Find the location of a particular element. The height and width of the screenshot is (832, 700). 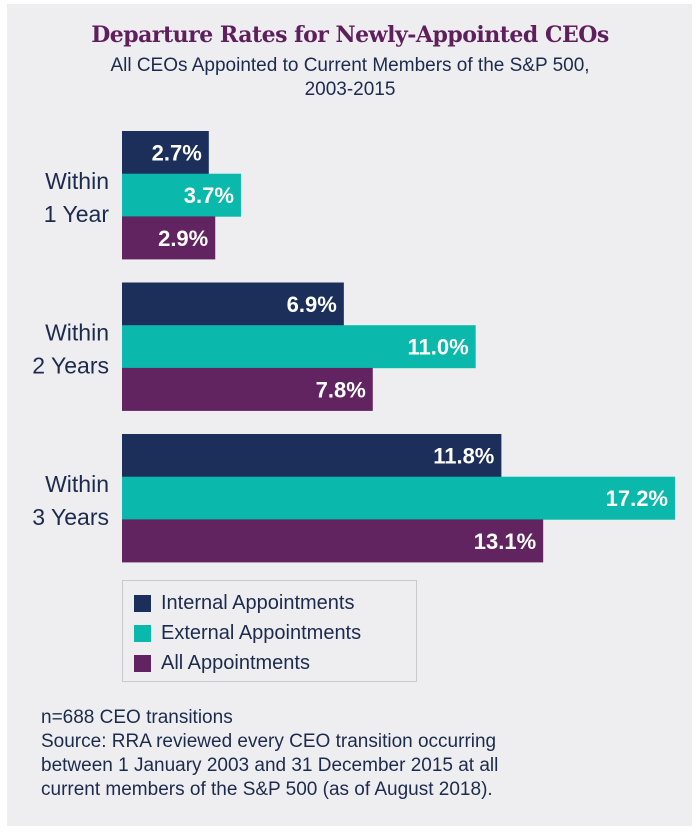

bar-value-label: 2.7% is located at coordinates (177, 152).